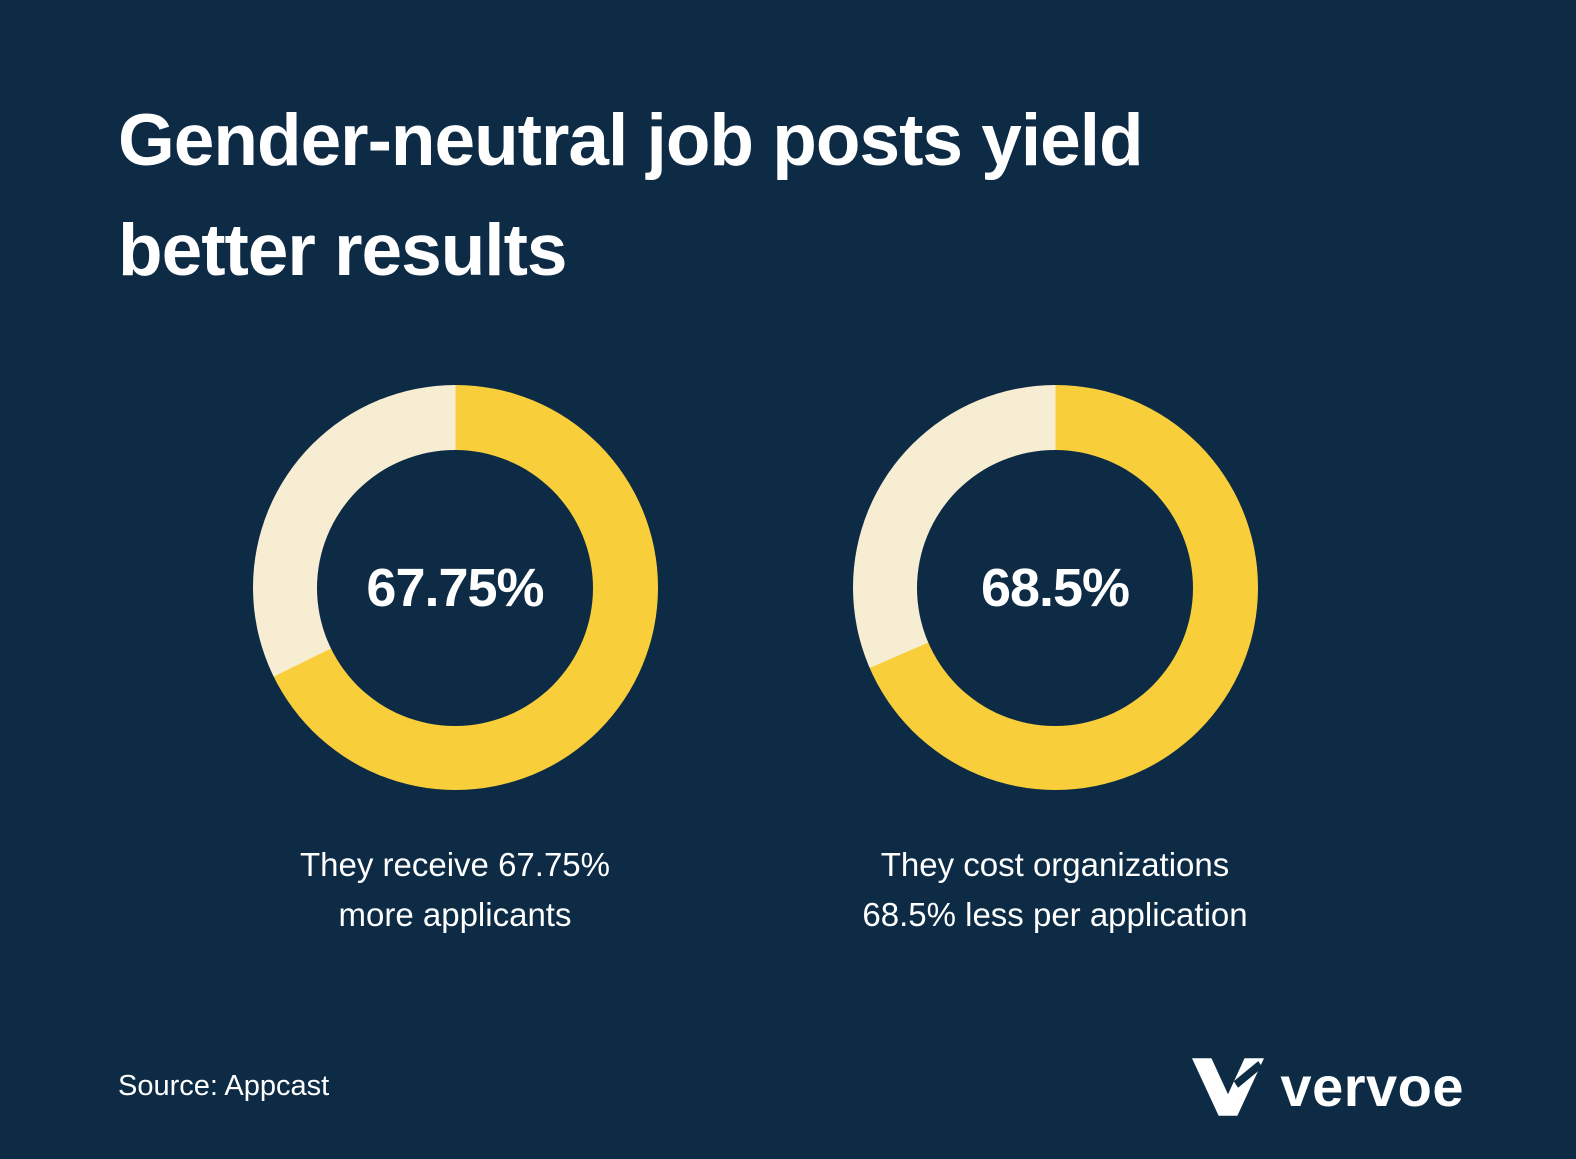 This screenshot has width=1576, height=1159. I want to click on footer: Source: Appcast vervoe, so click(791, 1086).